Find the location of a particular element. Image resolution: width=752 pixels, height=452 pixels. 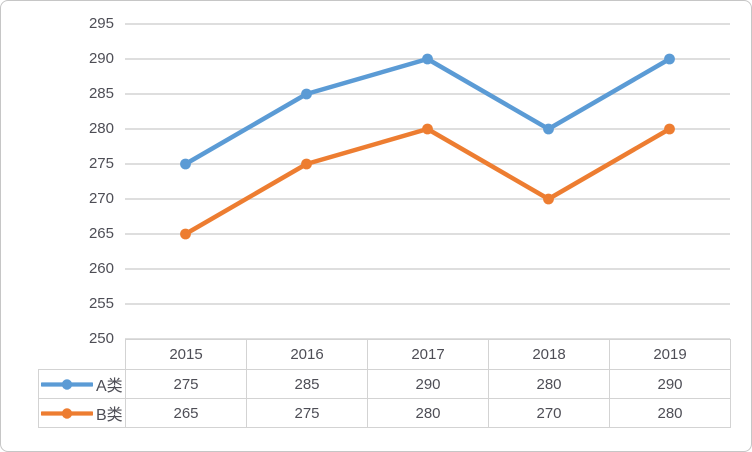

y-tick-label: 265 is located at coordinates (101, 233).